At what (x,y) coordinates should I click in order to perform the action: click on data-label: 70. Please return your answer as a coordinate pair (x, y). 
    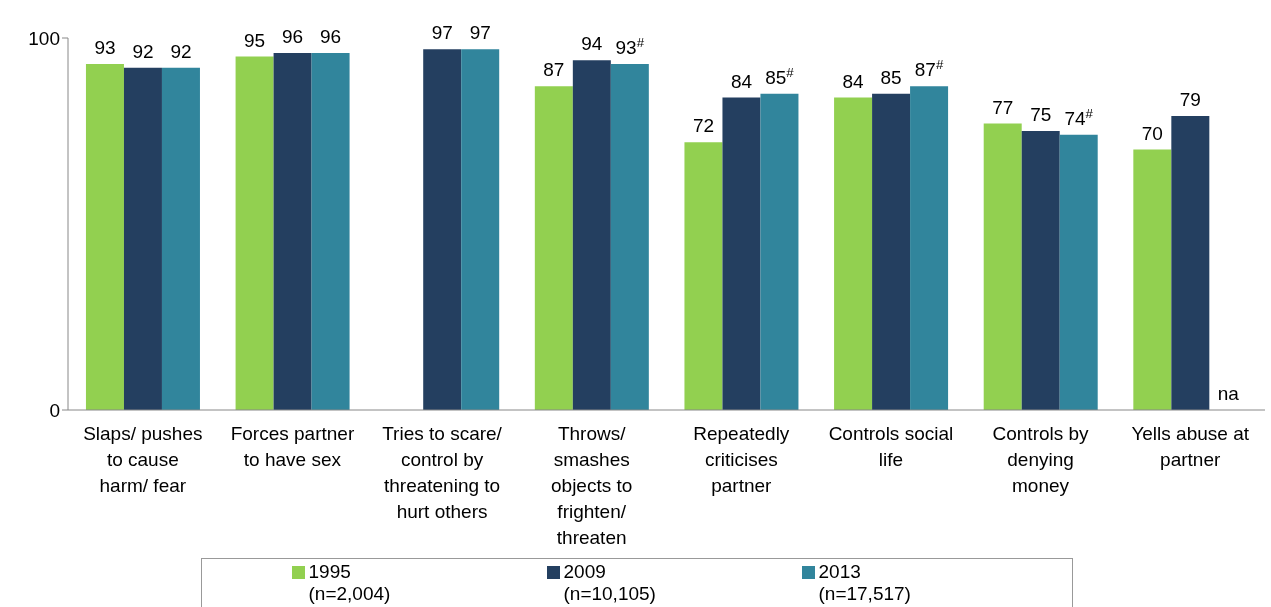
    Looking at the image, I should click on (1152, 133).